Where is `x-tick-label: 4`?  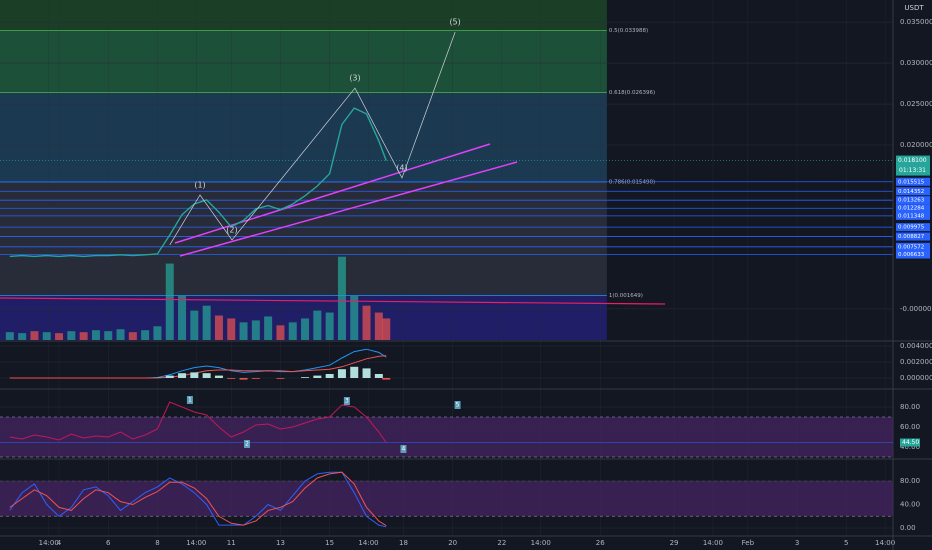
x-tick-label: 4 is located at coordinates (59, 543).